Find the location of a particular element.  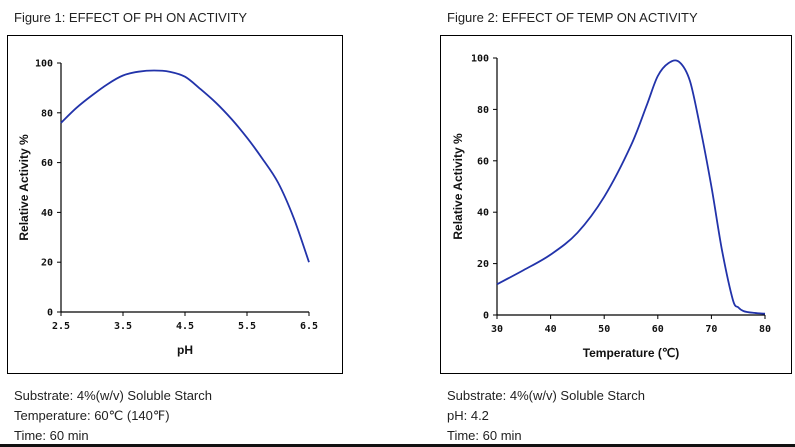

x-tick-label: 2.5 is located at coordinates (61, 326).